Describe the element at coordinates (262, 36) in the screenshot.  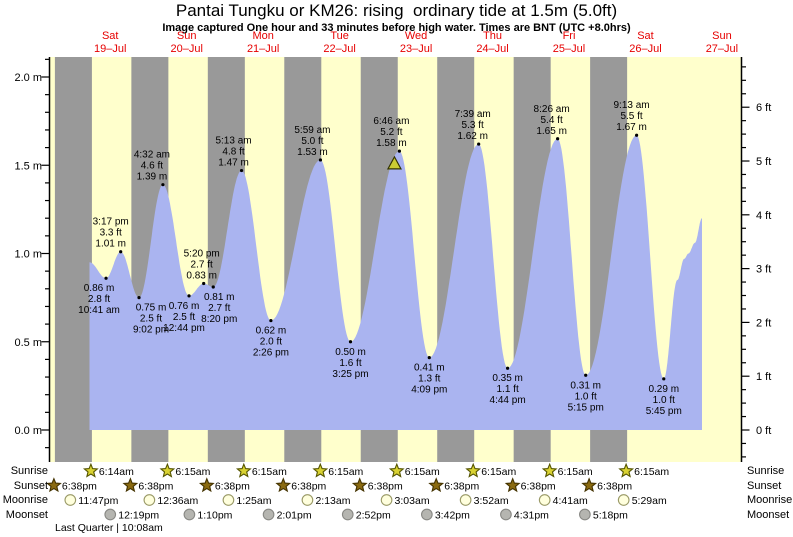
I see `day-name-label: Mon` at that location.